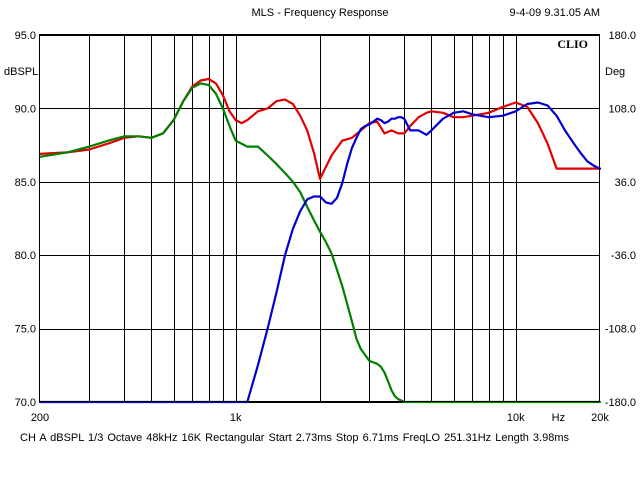 This screenshot has height=480, width=640. I want to click on brand-logo: CLIO, so click(572, 44).